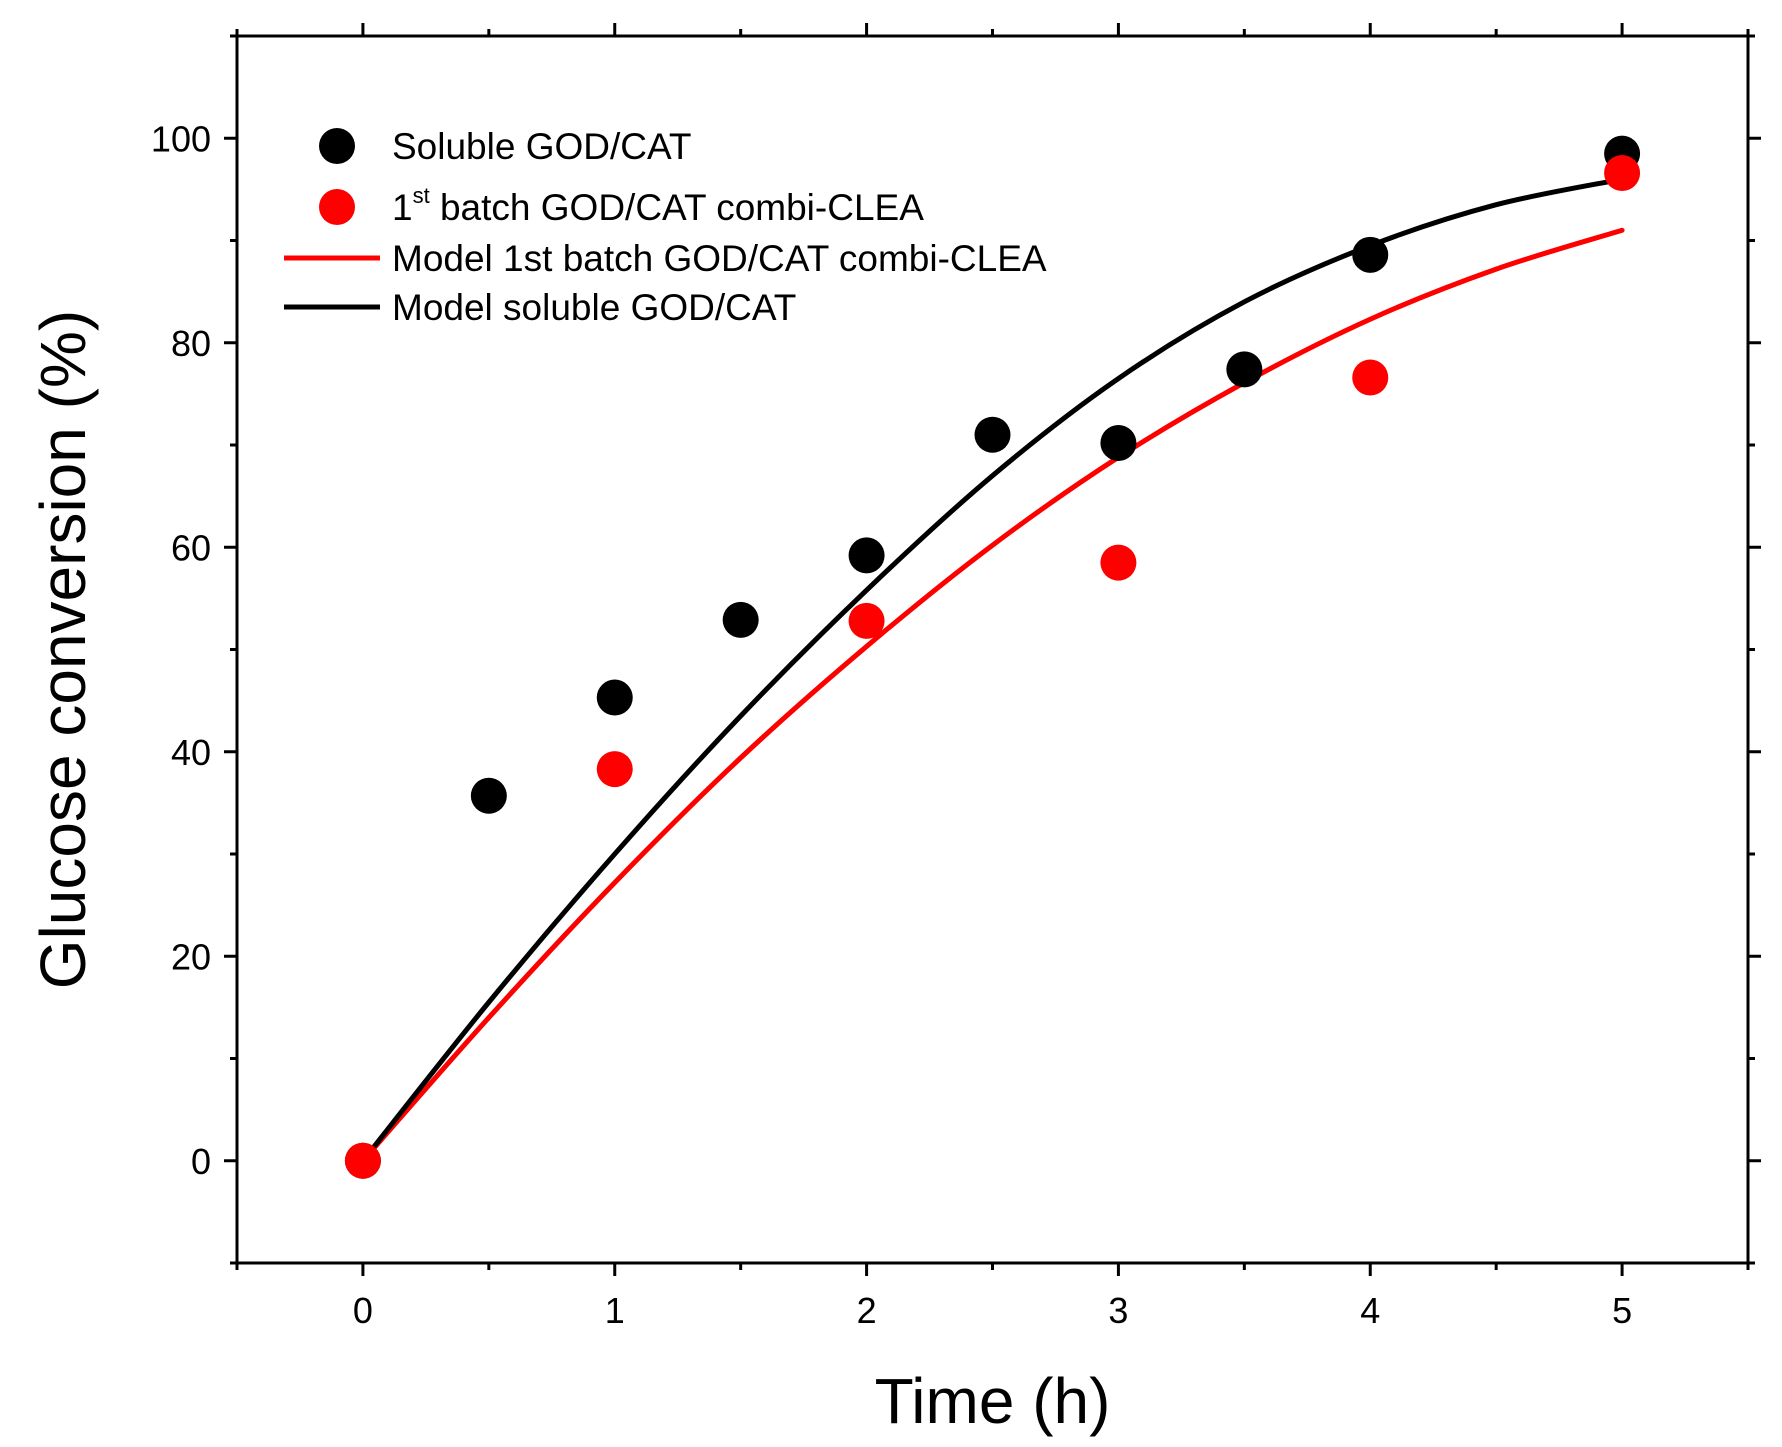 The image size is (1782, 1447). I want to click on legend-marker-soluble, so click(337, 146).